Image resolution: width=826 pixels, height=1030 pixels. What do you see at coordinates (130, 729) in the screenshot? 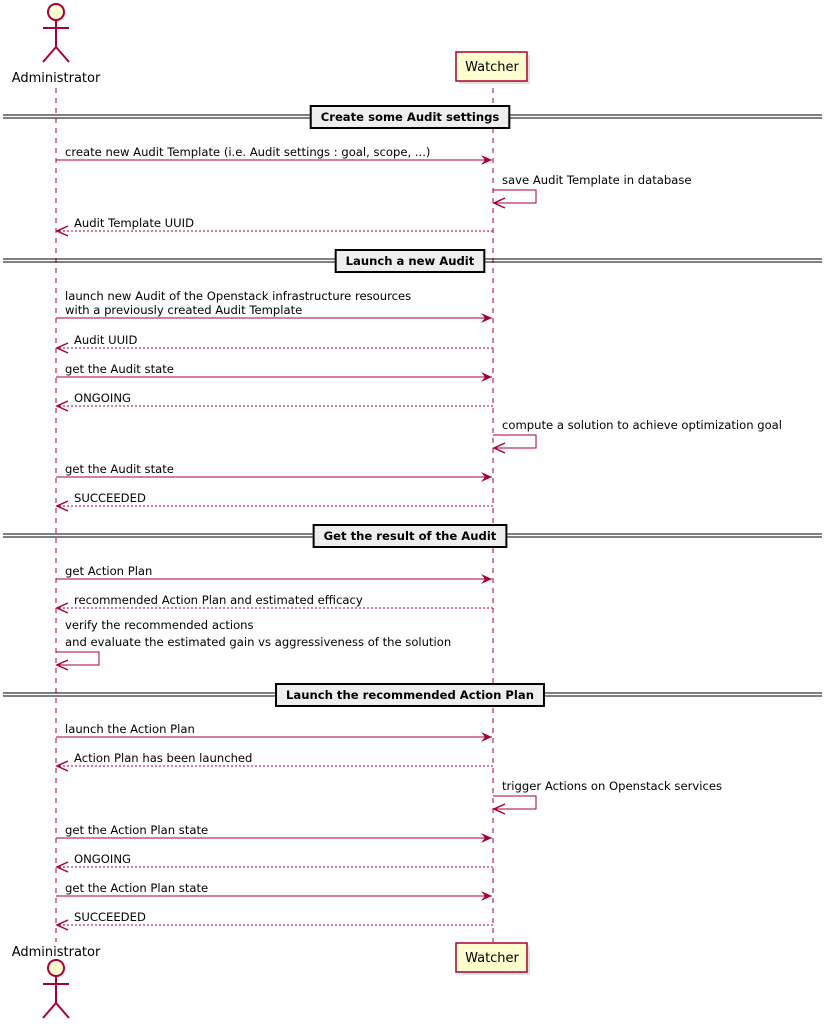
I see `message-text: launch the Action Plan` at bounding box center [130, 729].